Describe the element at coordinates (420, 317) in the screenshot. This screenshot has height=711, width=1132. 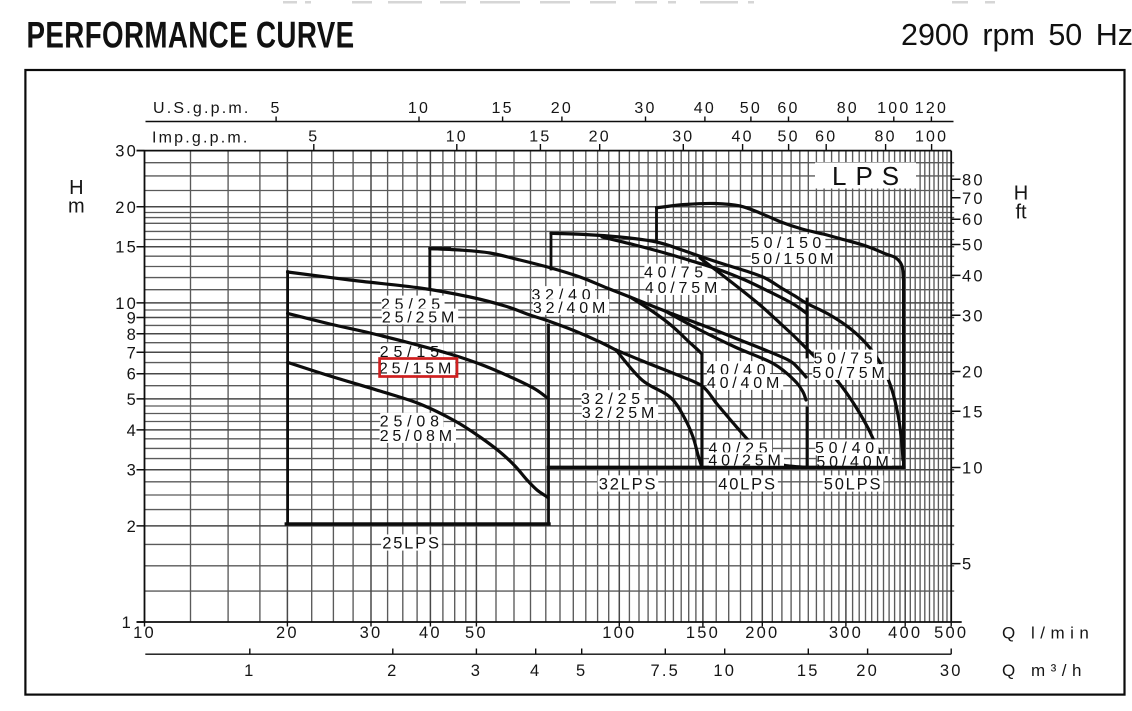
I see `svg-text: 25/25M` at that location.